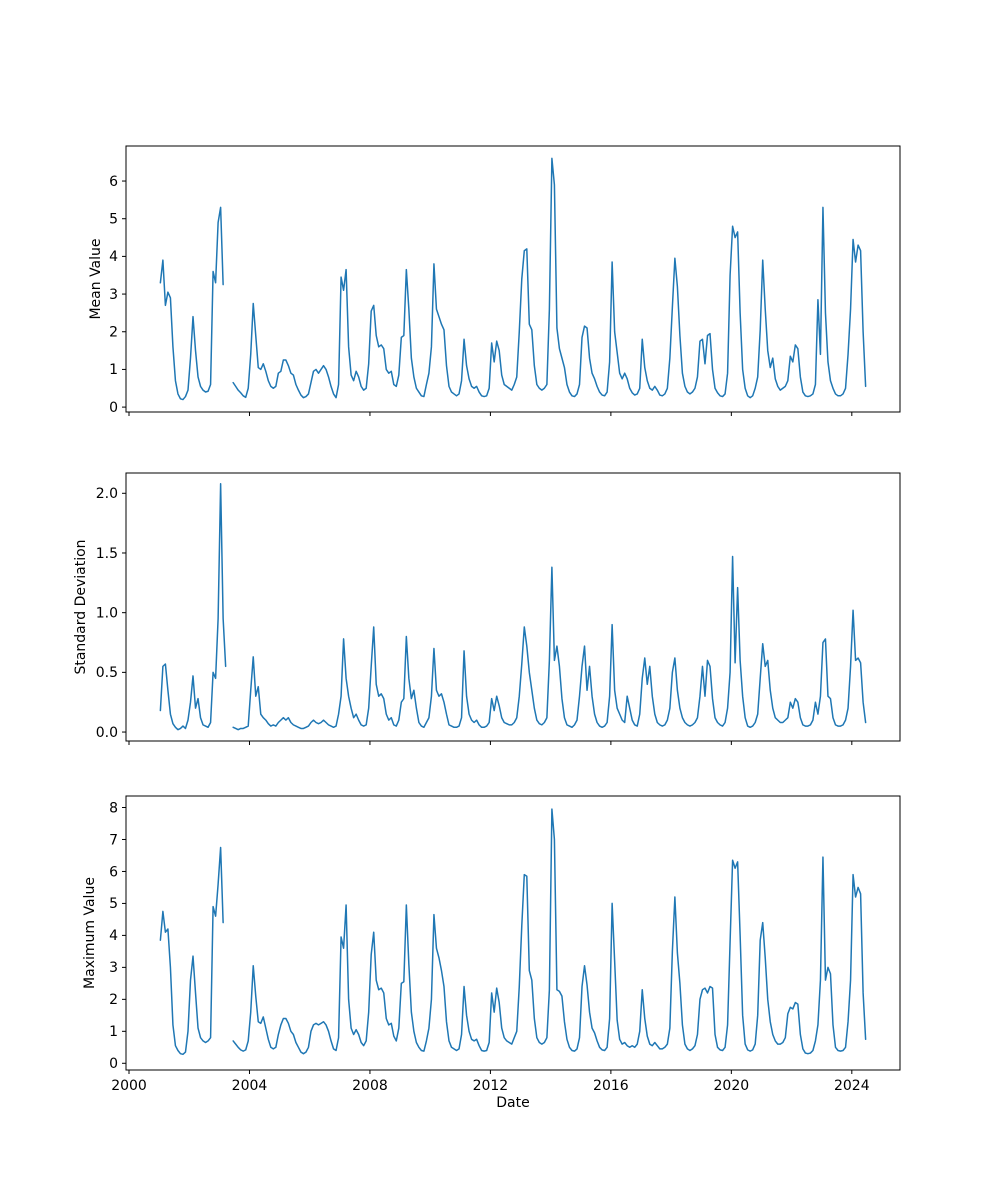 The image size is (1000, 1200). What do you see at coordinates (113, 840) in the screenshot?
I see `y-tick-label: 7` at bounding box center [113, 840].